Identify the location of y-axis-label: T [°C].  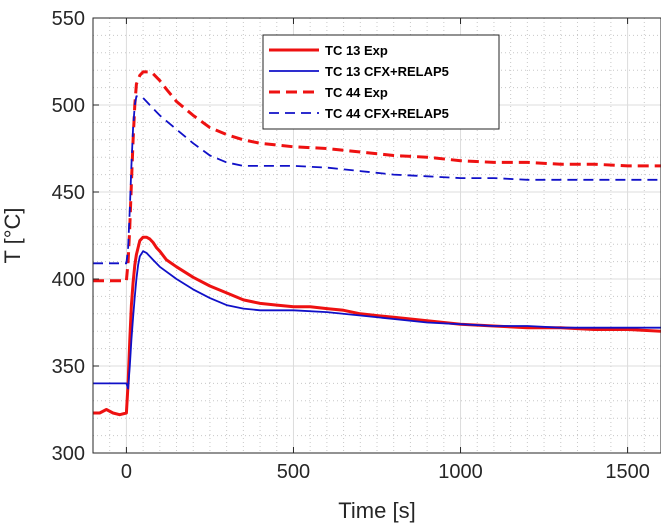
(12, 235).